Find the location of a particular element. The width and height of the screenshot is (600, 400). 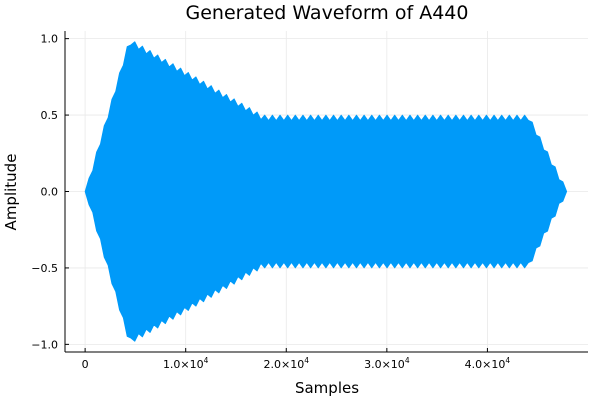

x-tick-label-3: 3.0×10⁴ is located at coordinates (387, 363).